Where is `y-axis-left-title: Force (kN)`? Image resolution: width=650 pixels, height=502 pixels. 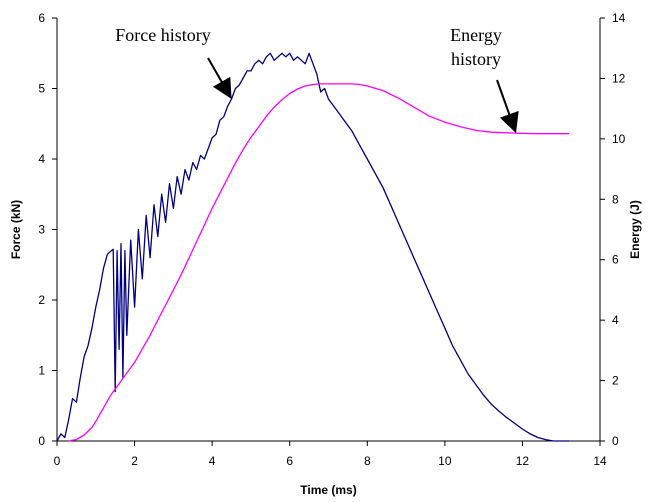
y-axis-left-title: Force (kN) is located at coordinates (16, 229).